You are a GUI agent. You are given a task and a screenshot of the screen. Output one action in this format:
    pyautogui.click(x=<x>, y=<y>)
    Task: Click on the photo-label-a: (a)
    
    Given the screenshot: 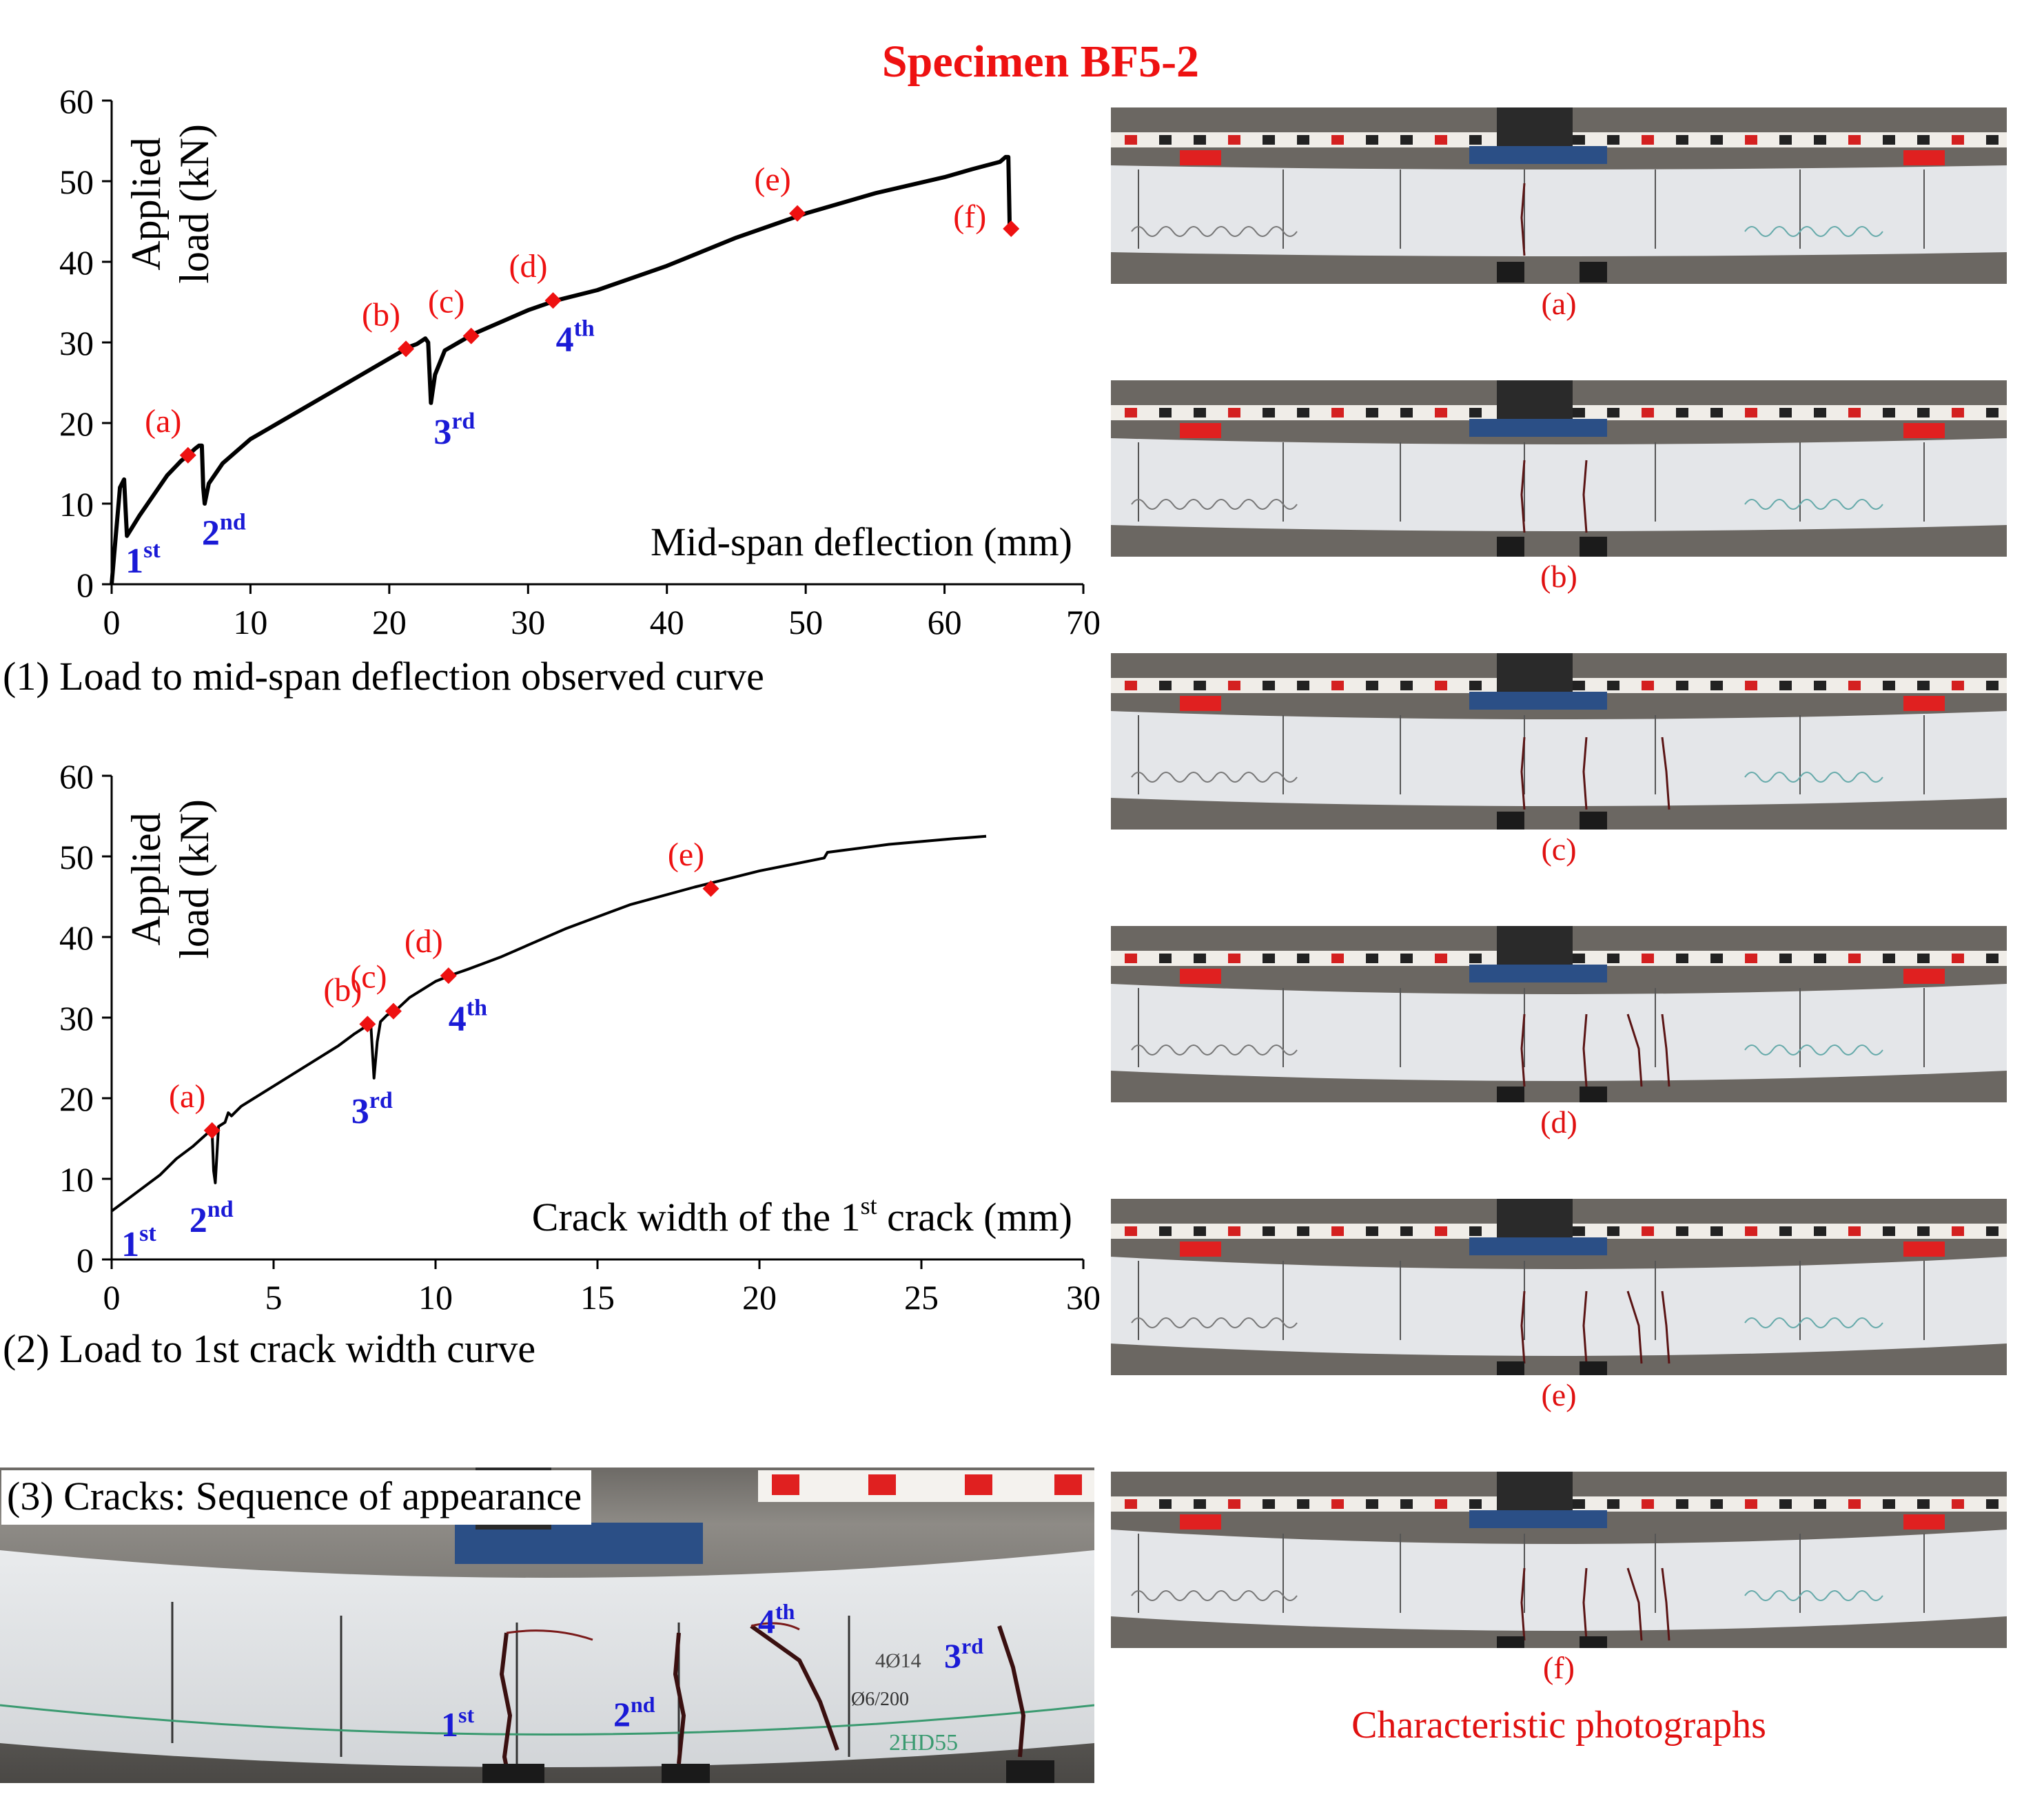 What is the action you would take?
    pyautogui.click(x=1559, y=304)
    